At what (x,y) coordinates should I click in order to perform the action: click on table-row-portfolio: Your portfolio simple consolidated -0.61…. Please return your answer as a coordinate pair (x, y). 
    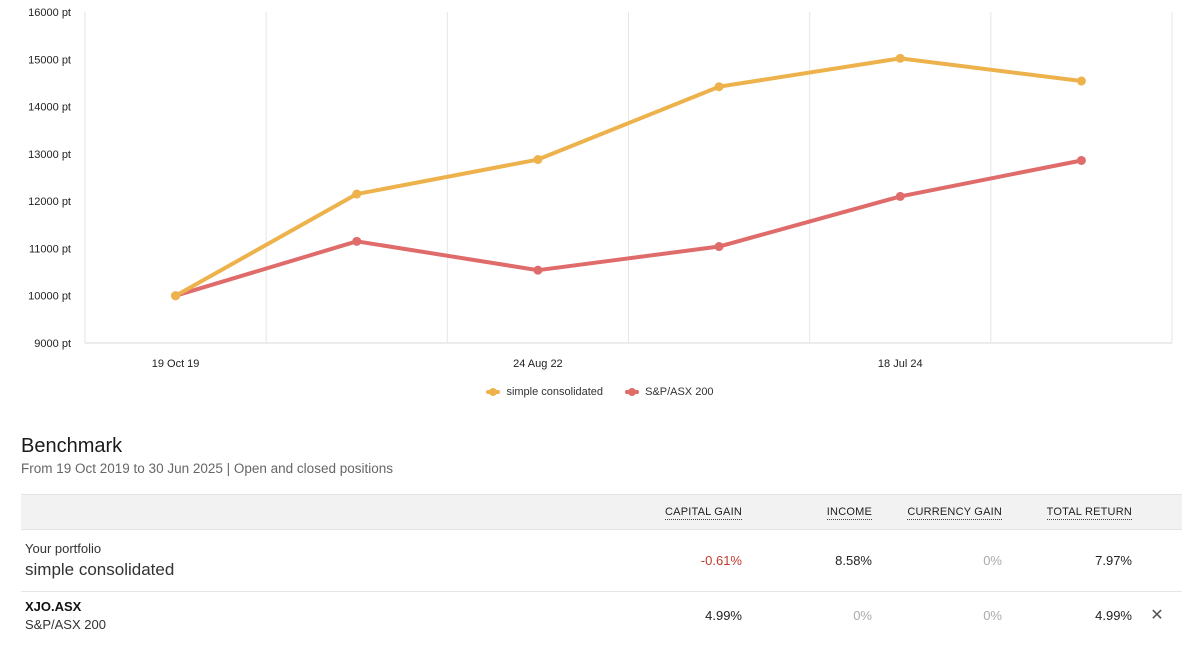
    Looking at the image, I should click on (601, 561).